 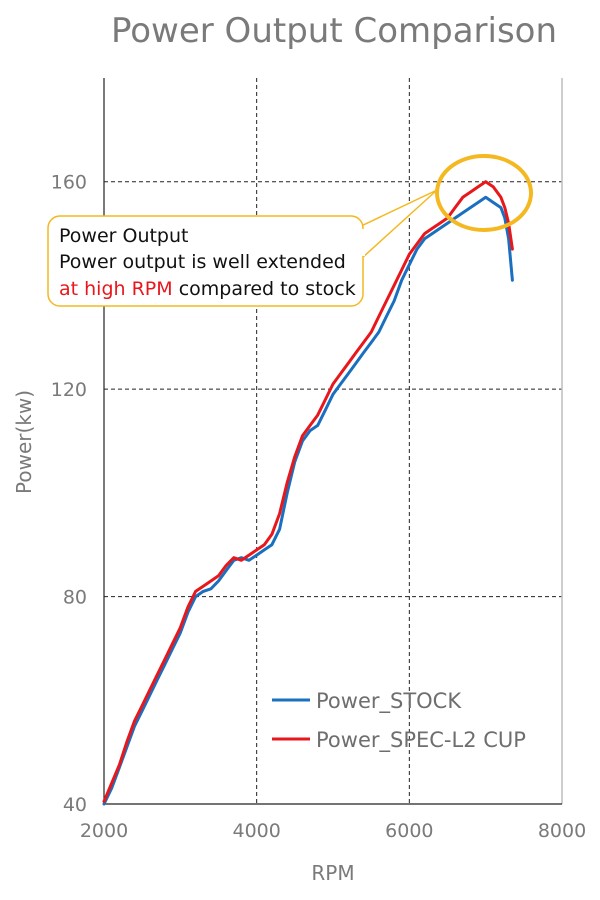 What do you see at coordinates (484, 193) in the screenshot?
I see `highlight-ellipse` at bounding box center [484, 193].